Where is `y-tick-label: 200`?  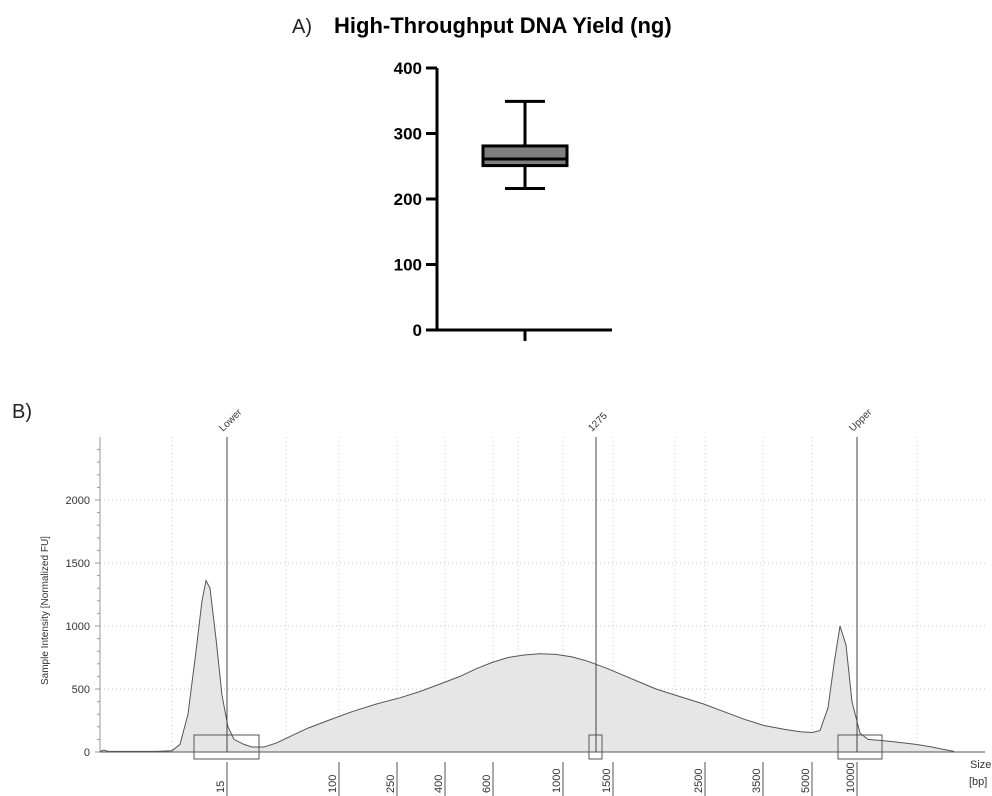
y-tick-label: 200 is located at coordinates (408, 199).